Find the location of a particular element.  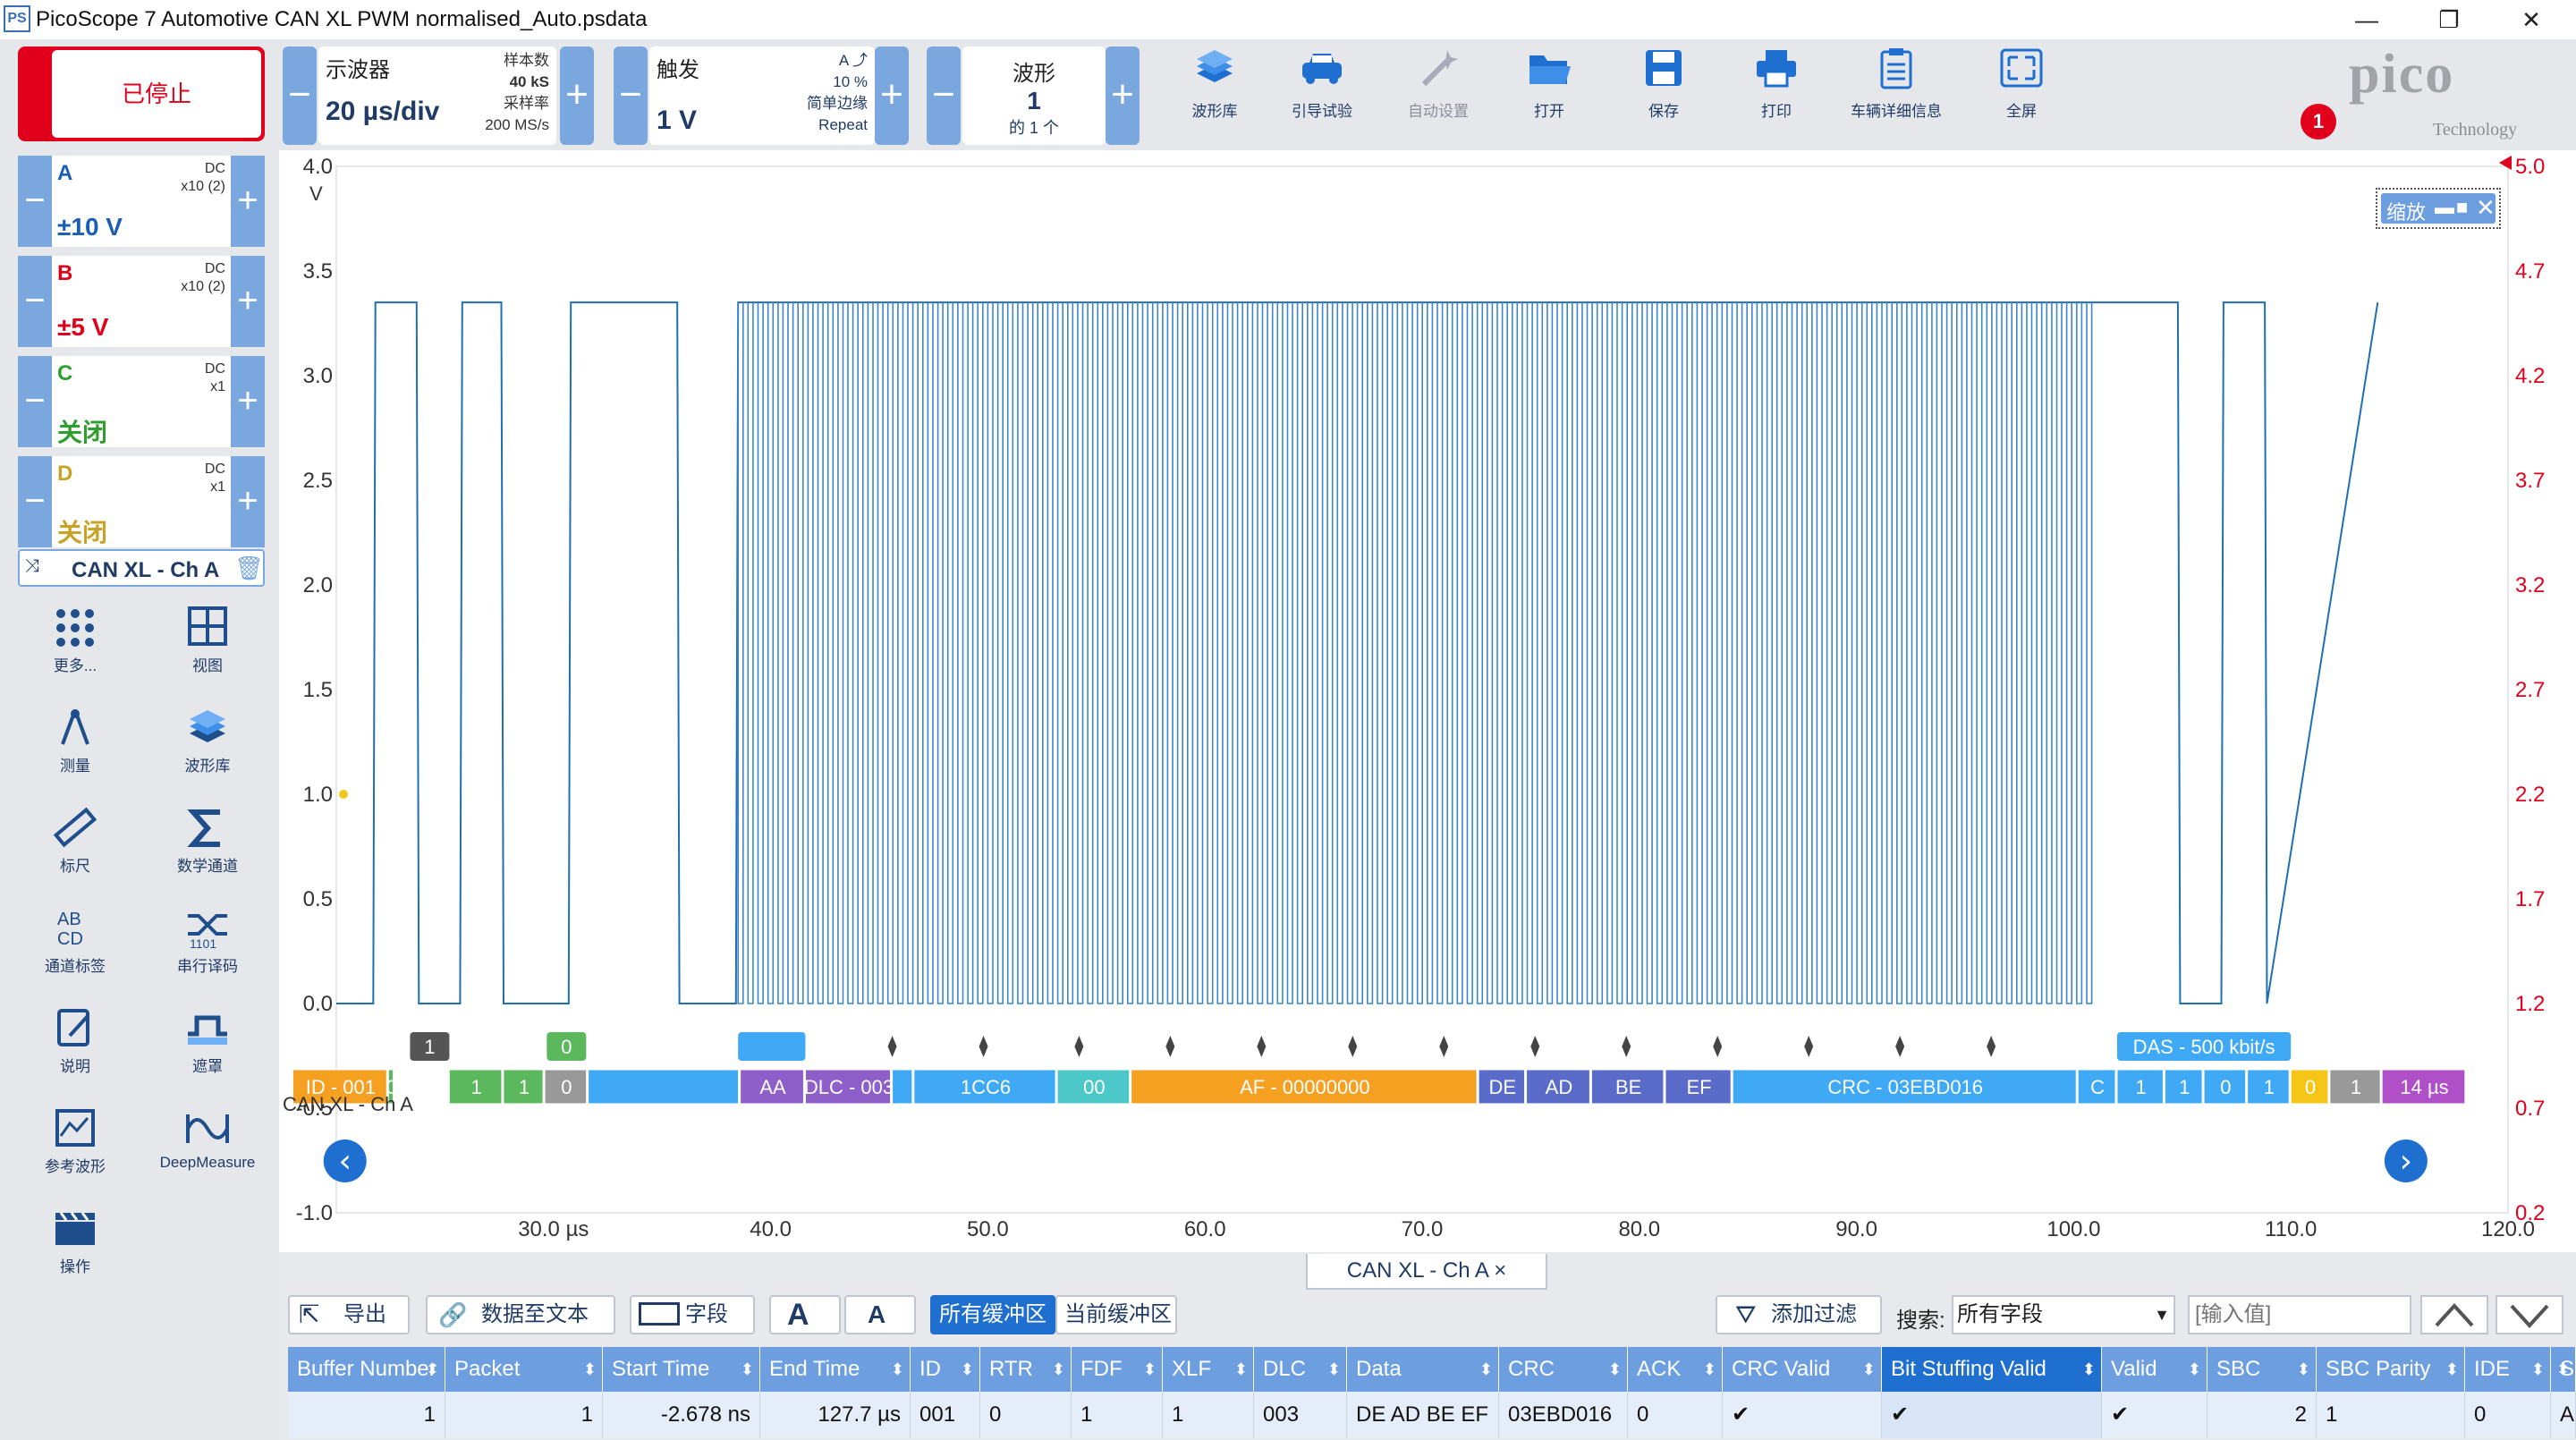

all-buffers-toggle: 所有缓冲区 is located at coordinates (992, 1314).